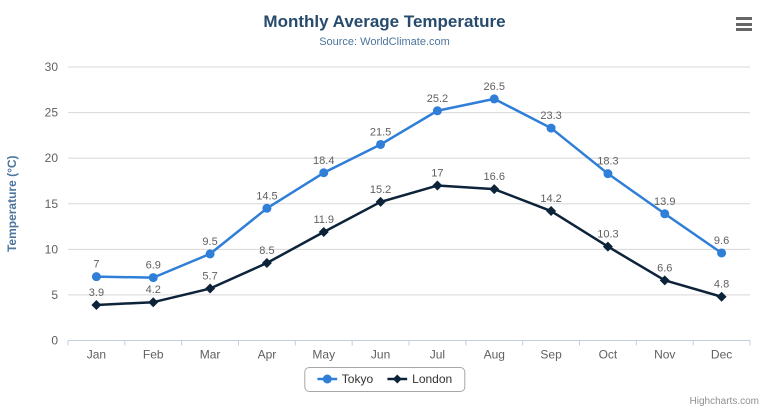  What do you see at coordinates (267, 208) in the screenshot?
I see `point-tokyo-apr` at bounding box center [267, 208].